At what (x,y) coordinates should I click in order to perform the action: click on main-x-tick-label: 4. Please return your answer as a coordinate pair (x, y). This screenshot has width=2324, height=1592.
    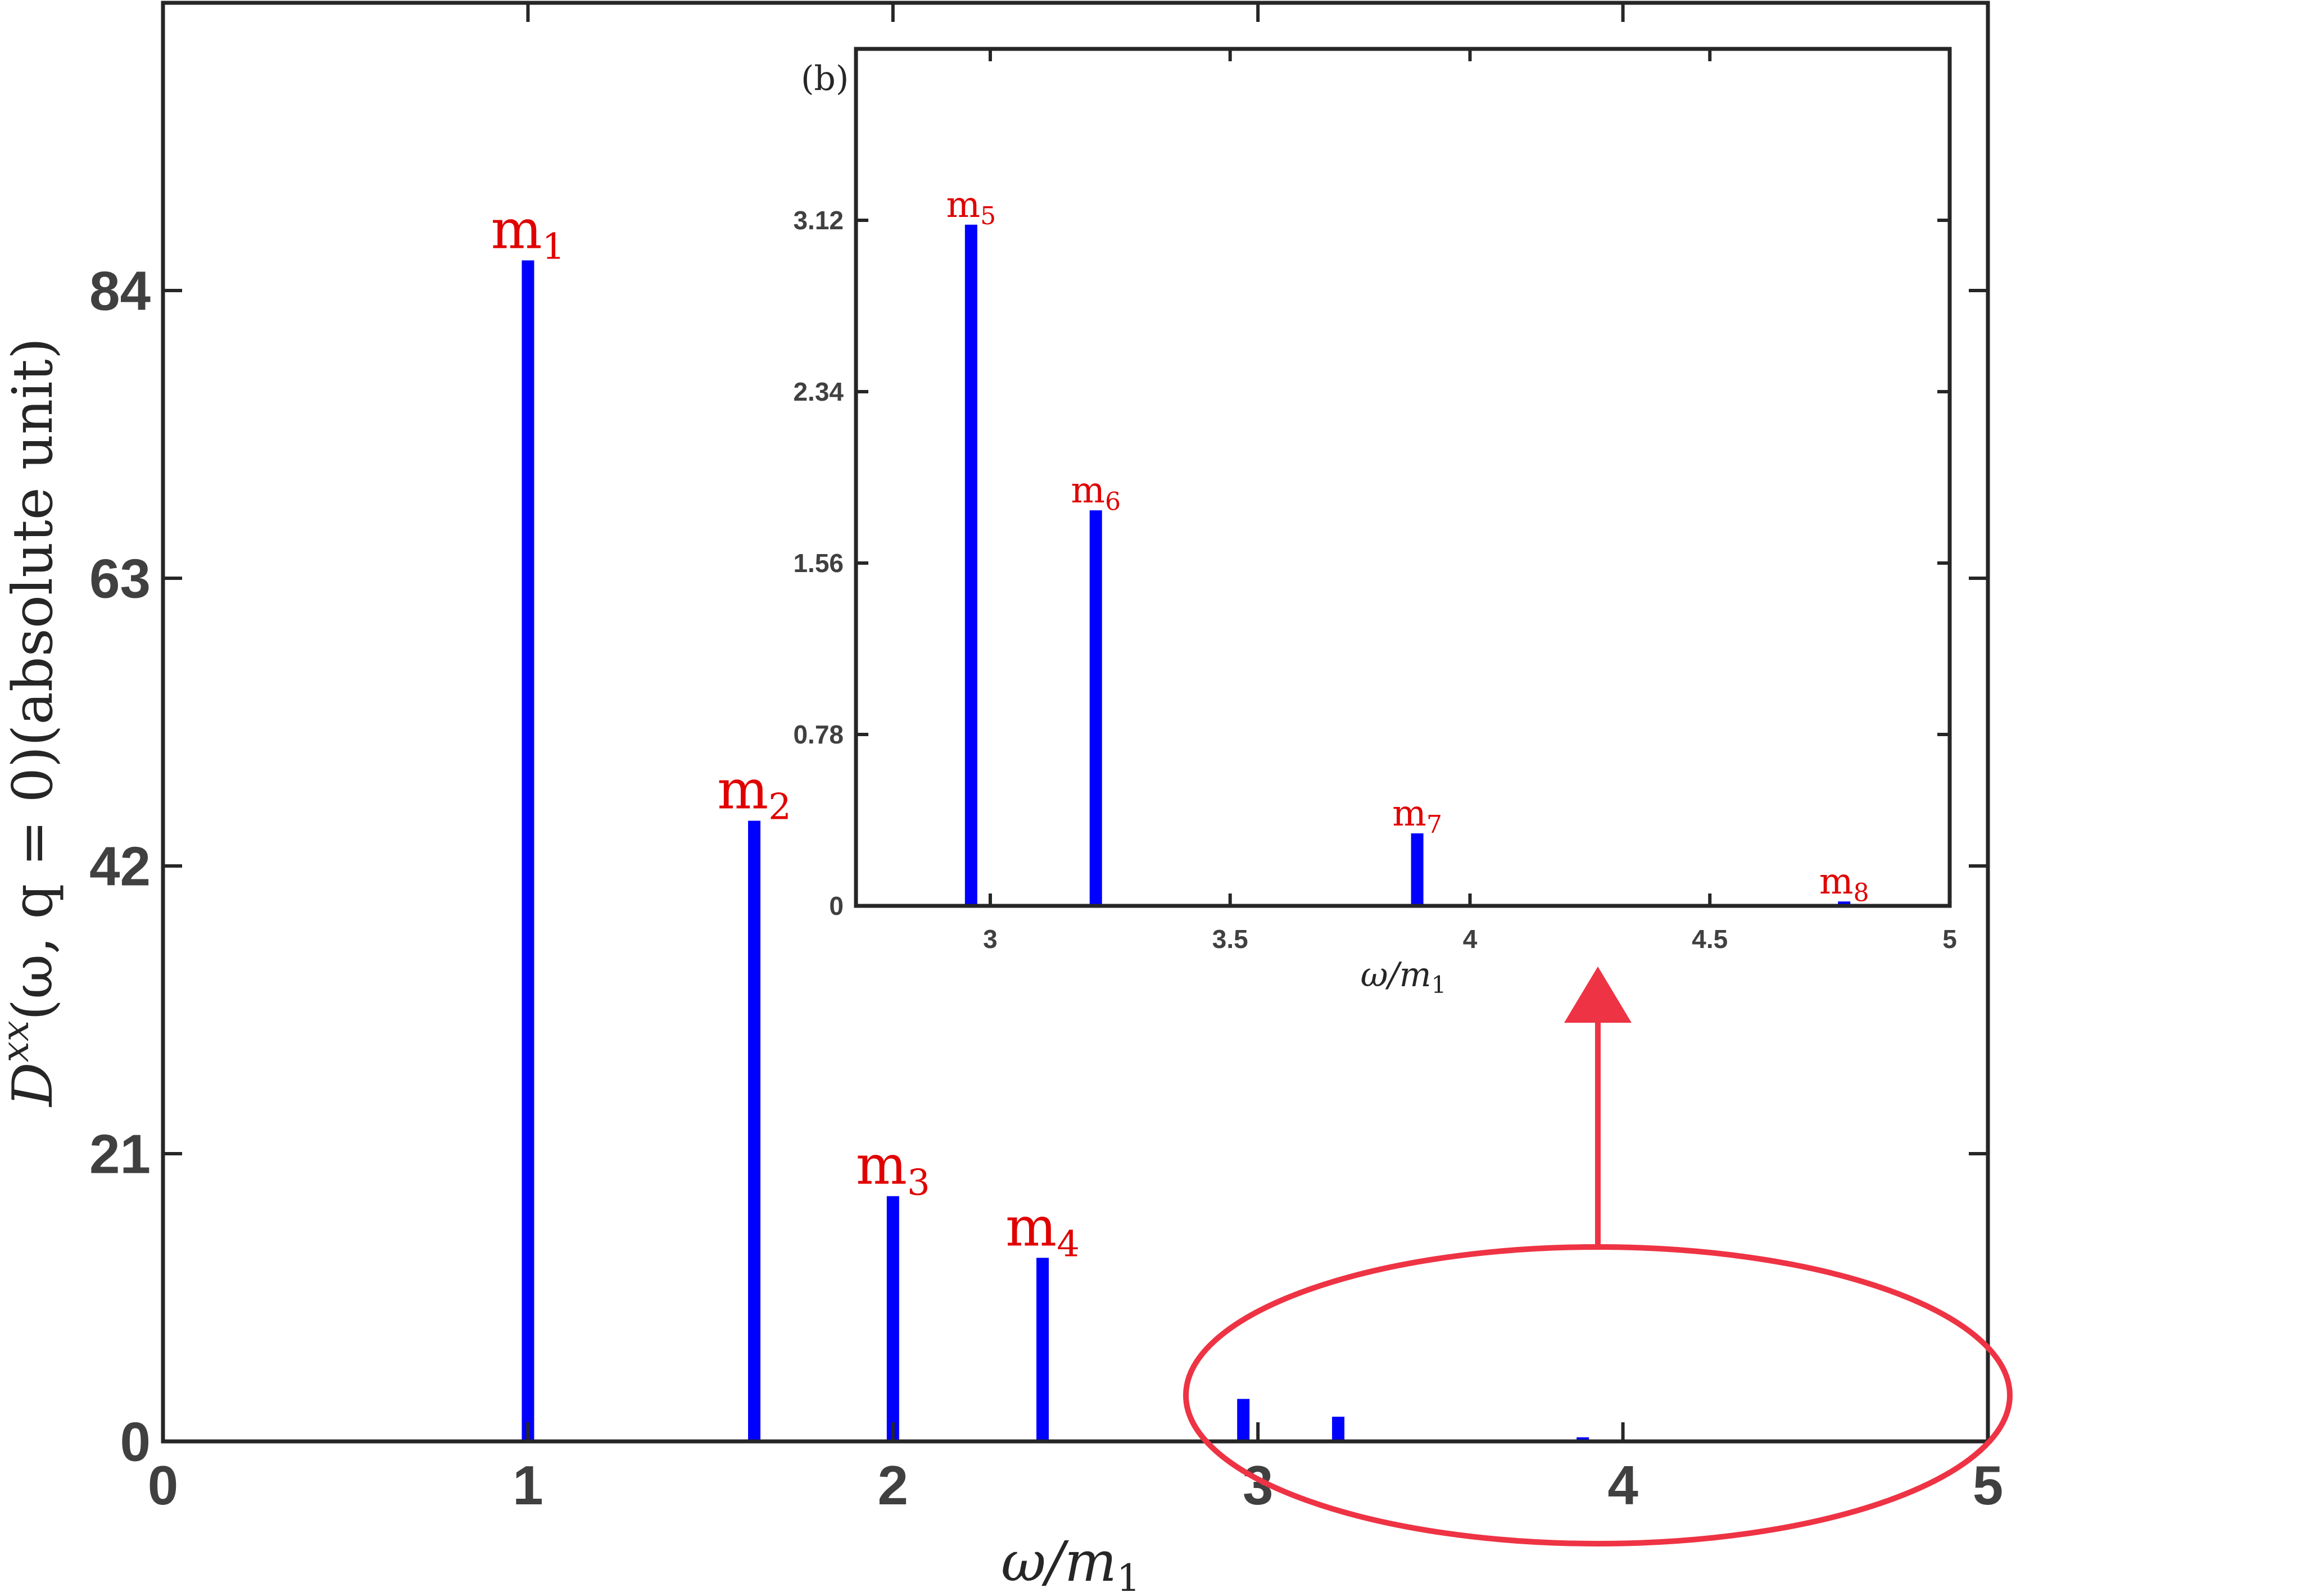
    Looking at the image, I should click on (1622, 1485).